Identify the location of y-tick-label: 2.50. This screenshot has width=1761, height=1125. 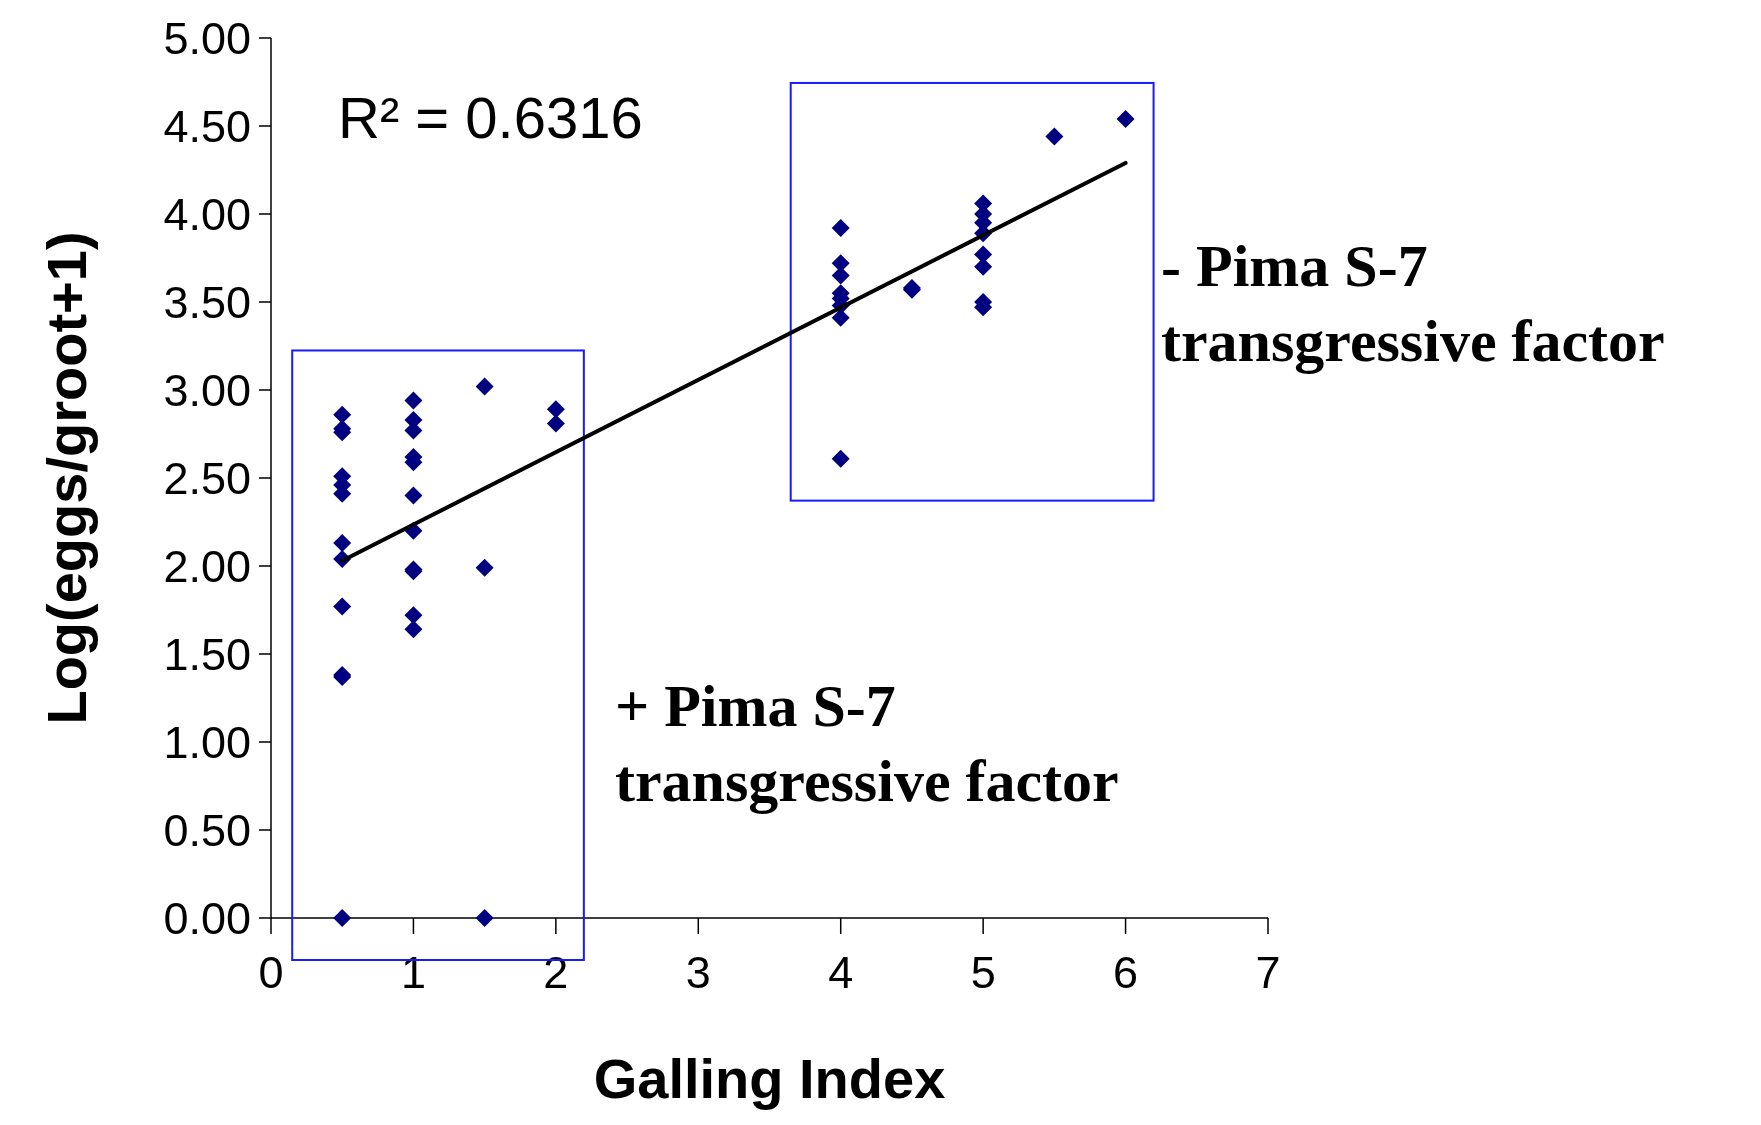
(207, 478).